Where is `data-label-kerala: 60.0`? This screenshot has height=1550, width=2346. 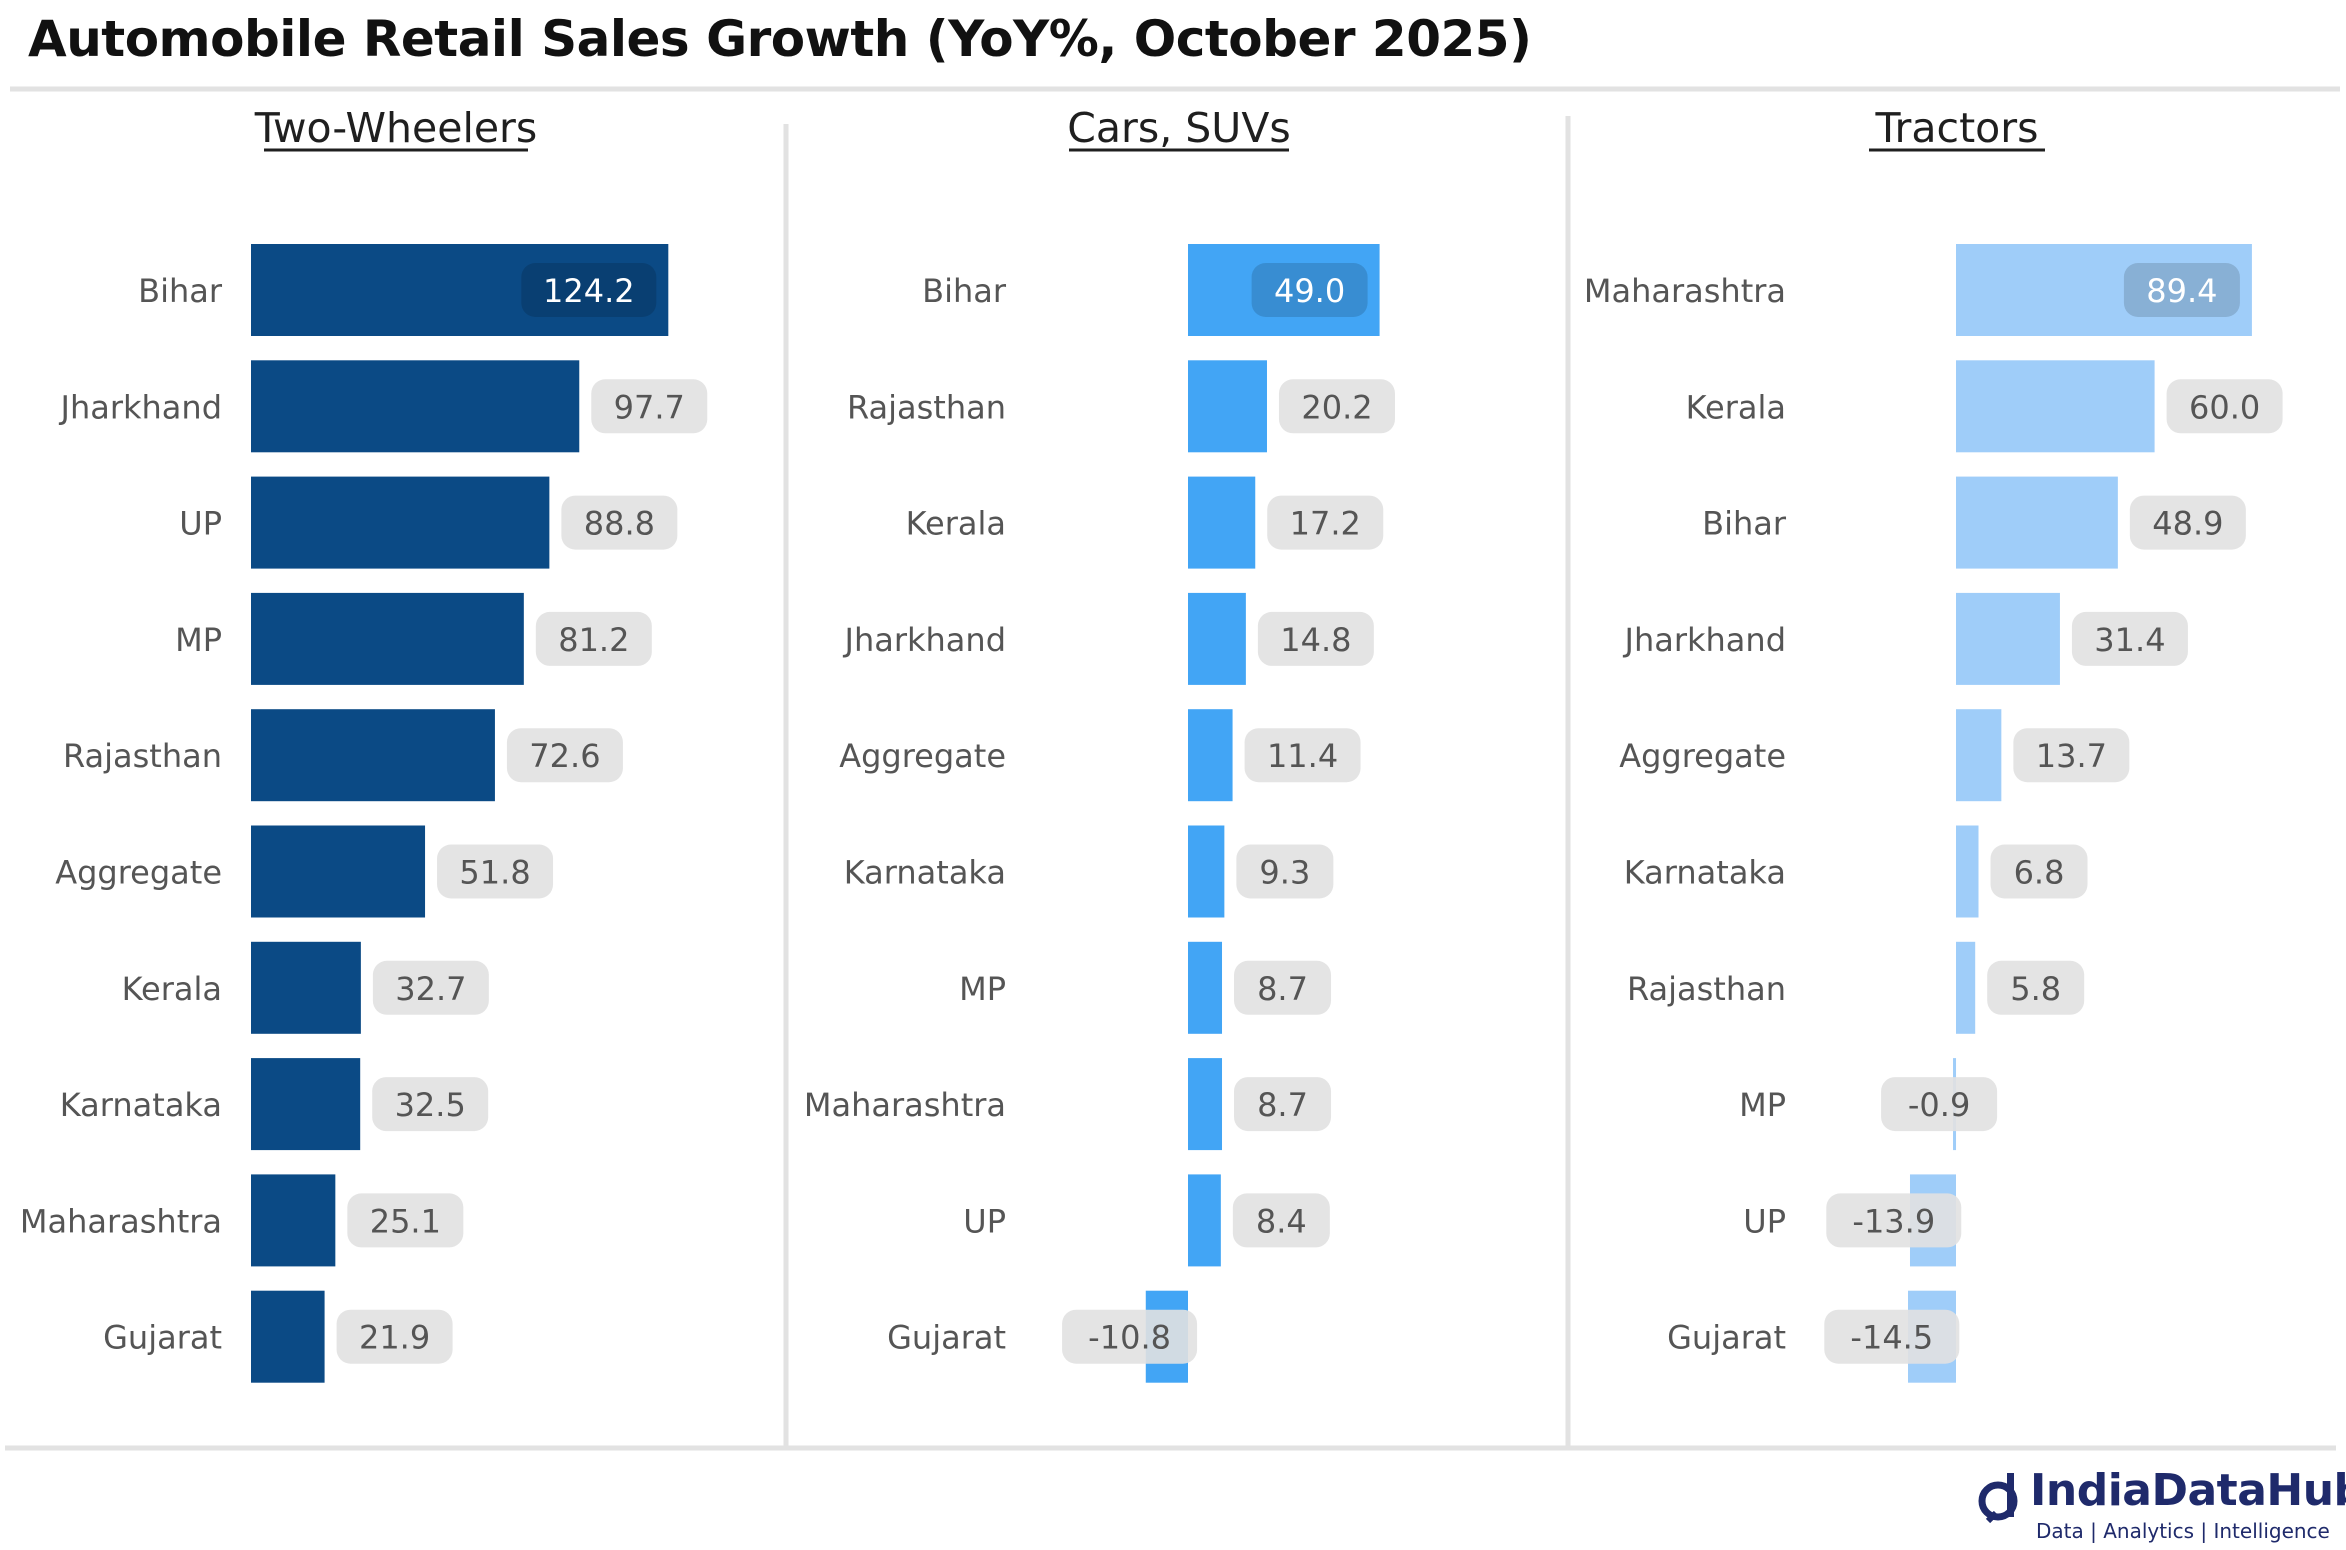 data-label-kerala: 60.0 is located at coordinates (2224, 407).